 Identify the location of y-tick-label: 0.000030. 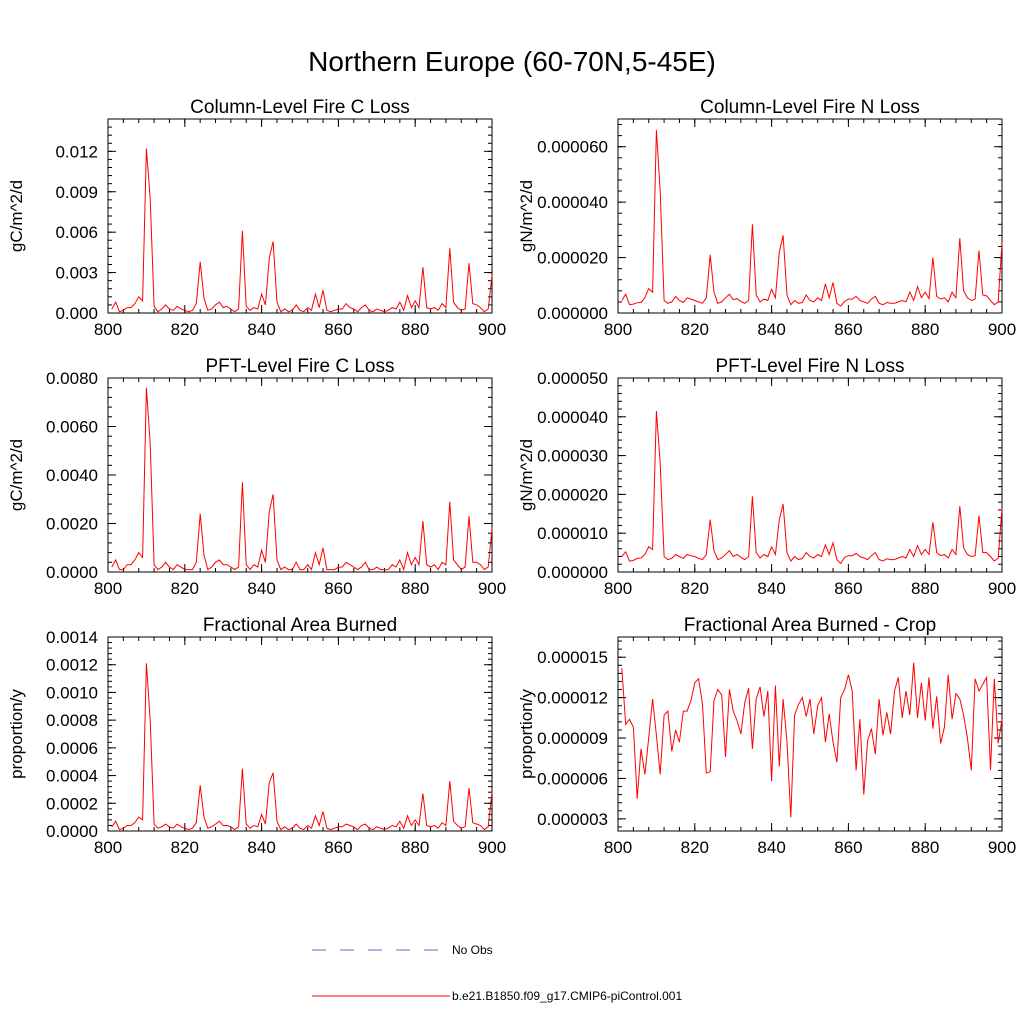
(572, 456).